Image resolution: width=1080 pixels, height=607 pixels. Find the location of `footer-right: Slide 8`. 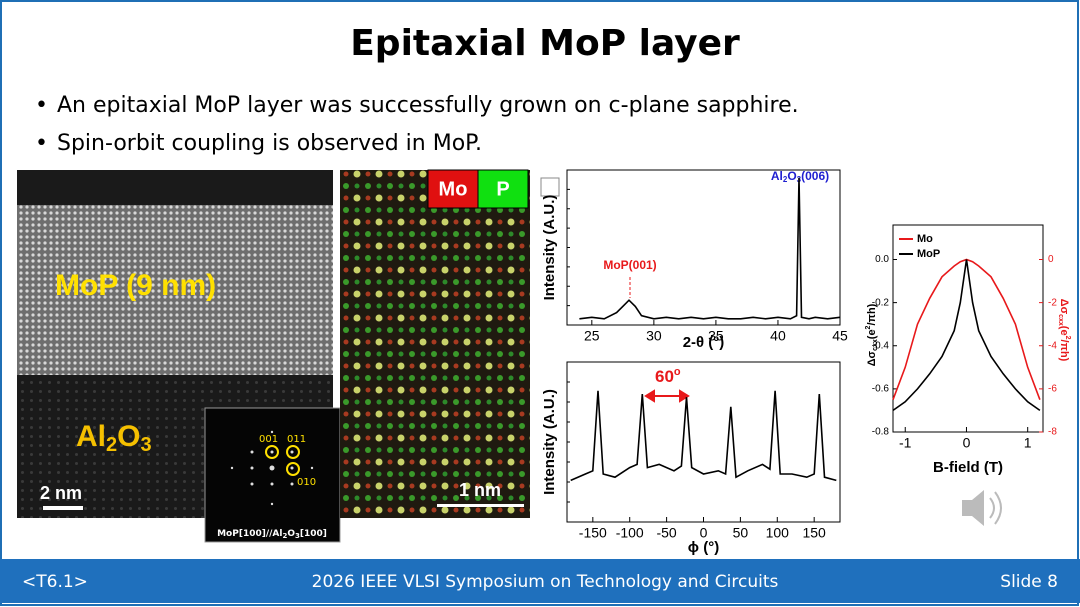

footer-right: Slide 8 is located at coordinates (1029, 582).